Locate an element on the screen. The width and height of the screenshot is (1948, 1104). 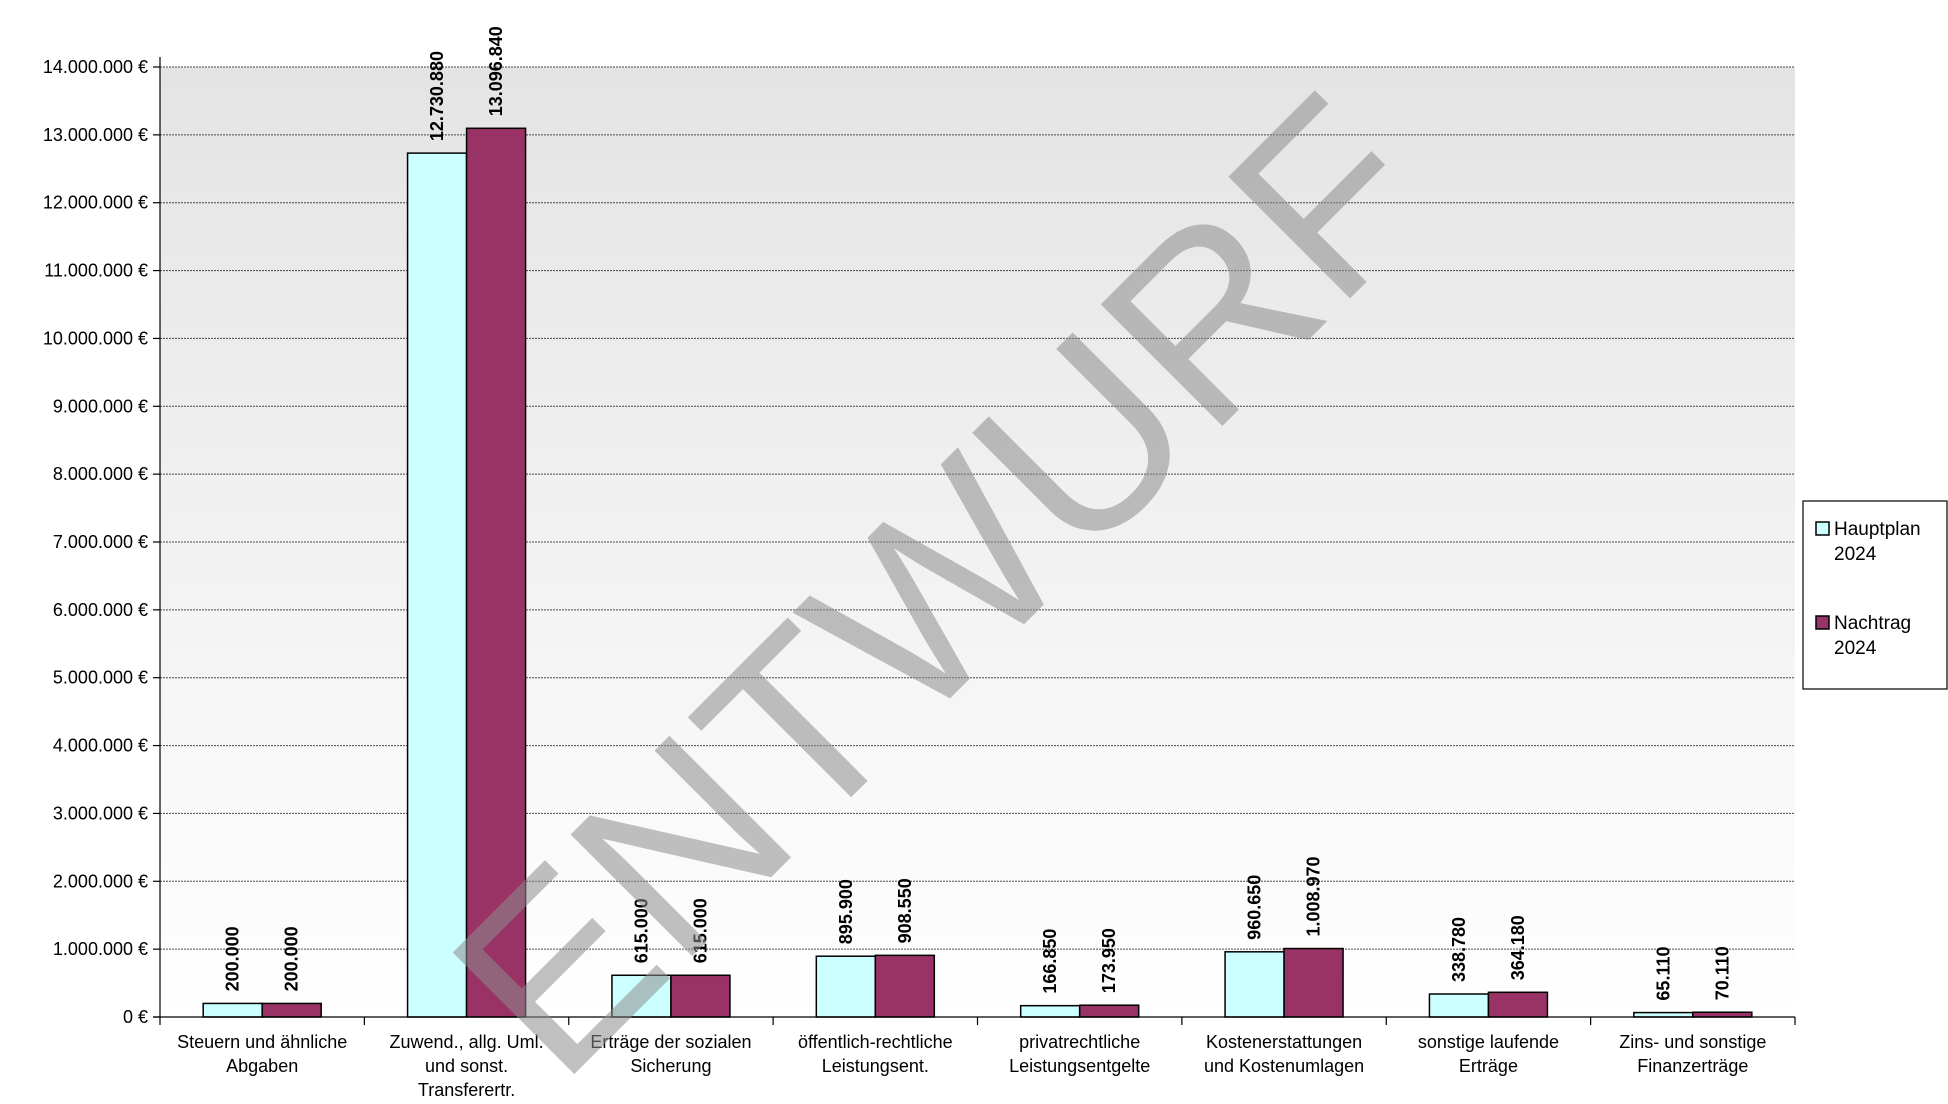
data-label: 173.950 is located at coordinates (1109, 960).